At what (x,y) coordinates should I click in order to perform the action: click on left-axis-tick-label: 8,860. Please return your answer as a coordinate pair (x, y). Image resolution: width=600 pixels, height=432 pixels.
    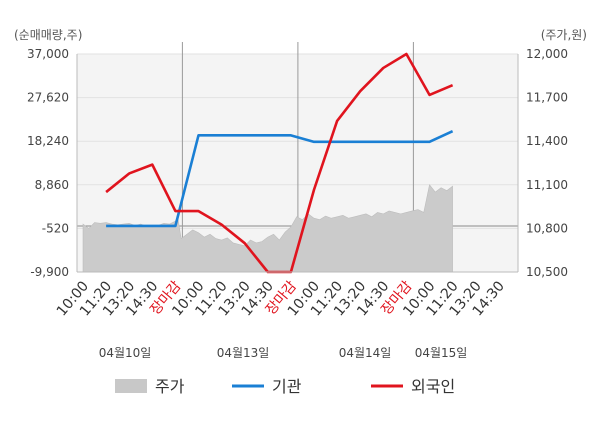
    Looking at the image, I should click on (52, 185).